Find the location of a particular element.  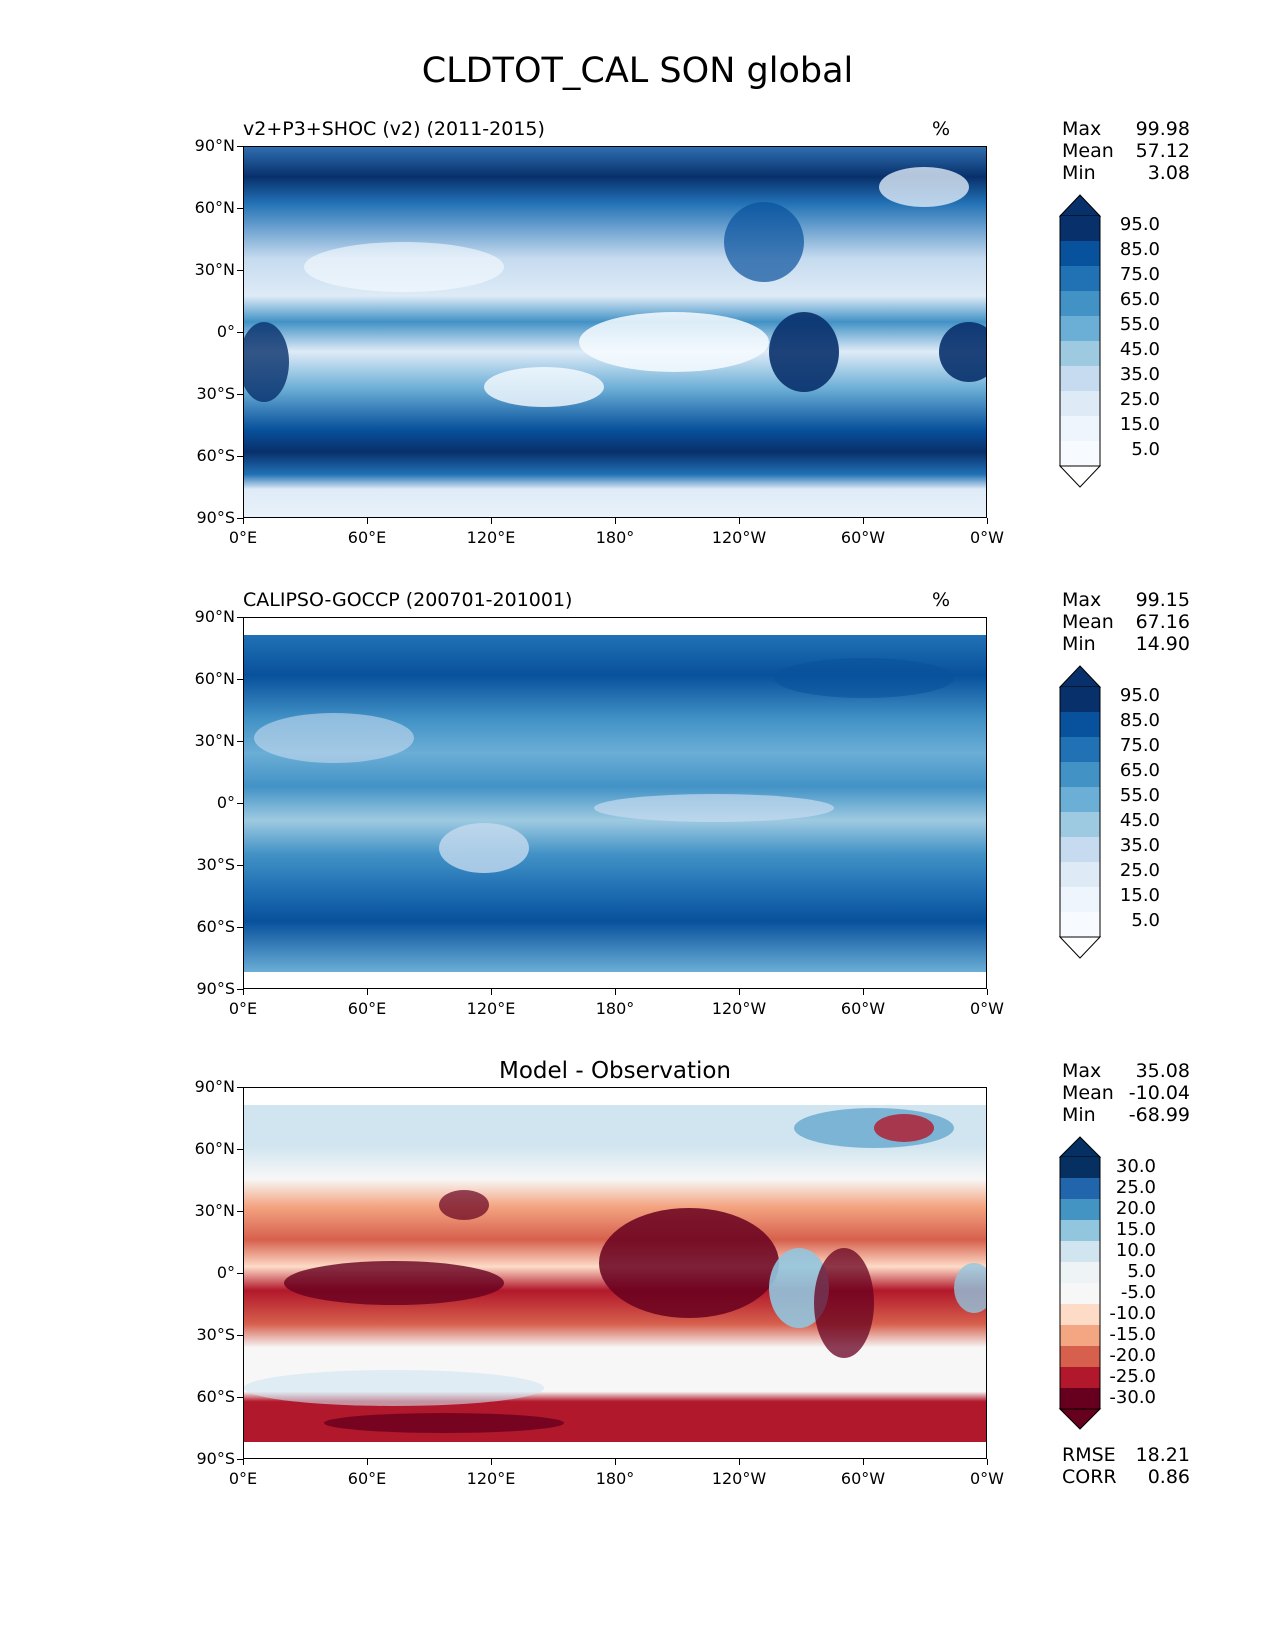

panel-1-colorbar is located at coordinates (1080, 341).